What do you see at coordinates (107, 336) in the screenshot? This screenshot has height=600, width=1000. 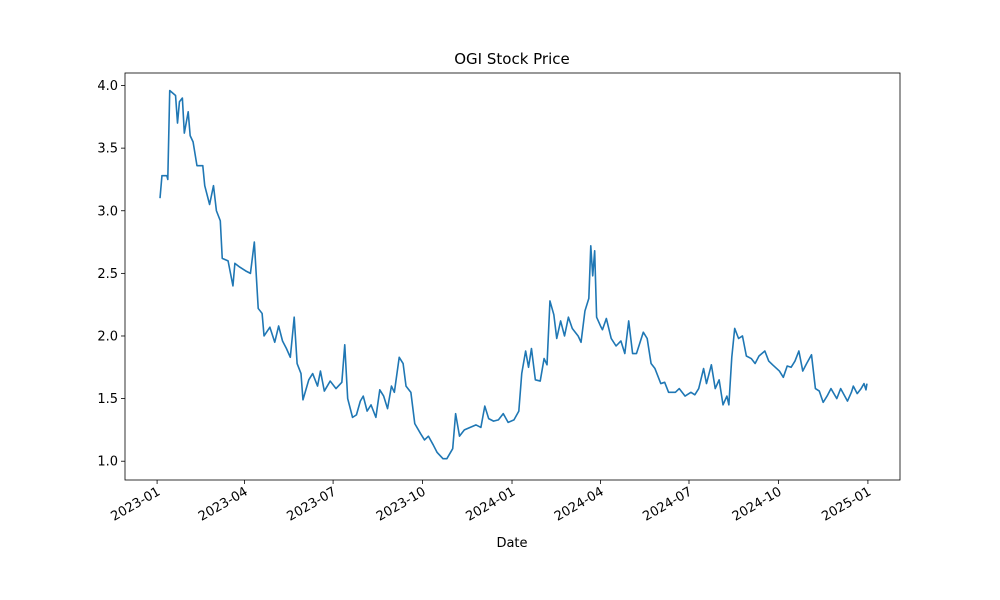 I see `y-tick-label: 2.0` at bounding box center [107, 336].